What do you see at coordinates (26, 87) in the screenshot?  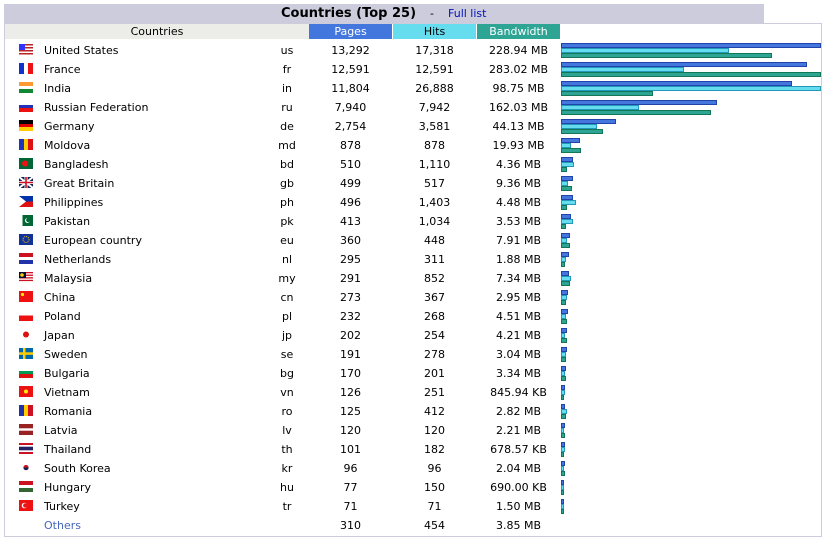 I see `in-flag-icon` at bounding box center [26, 87].